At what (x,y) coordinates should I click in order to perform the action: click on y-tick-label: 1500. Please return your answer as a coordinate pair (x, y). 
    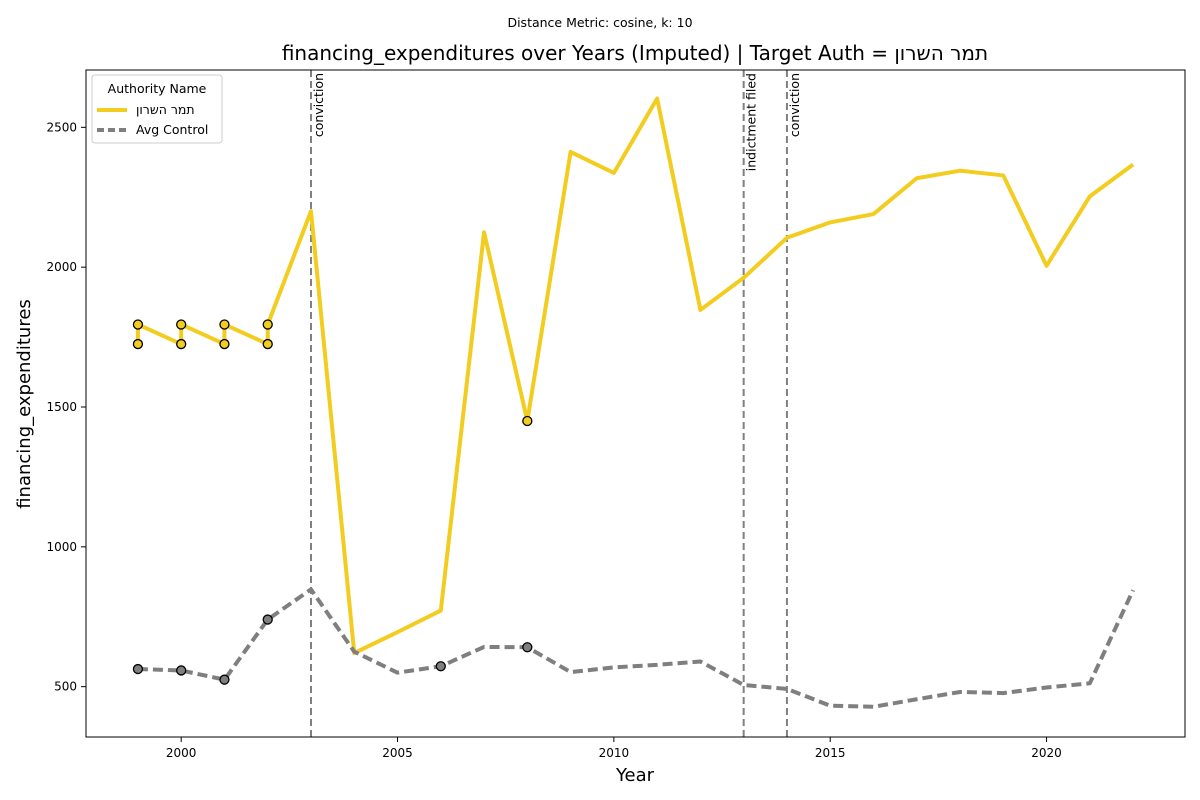
    Looking at the image, I should click on (61, 407).